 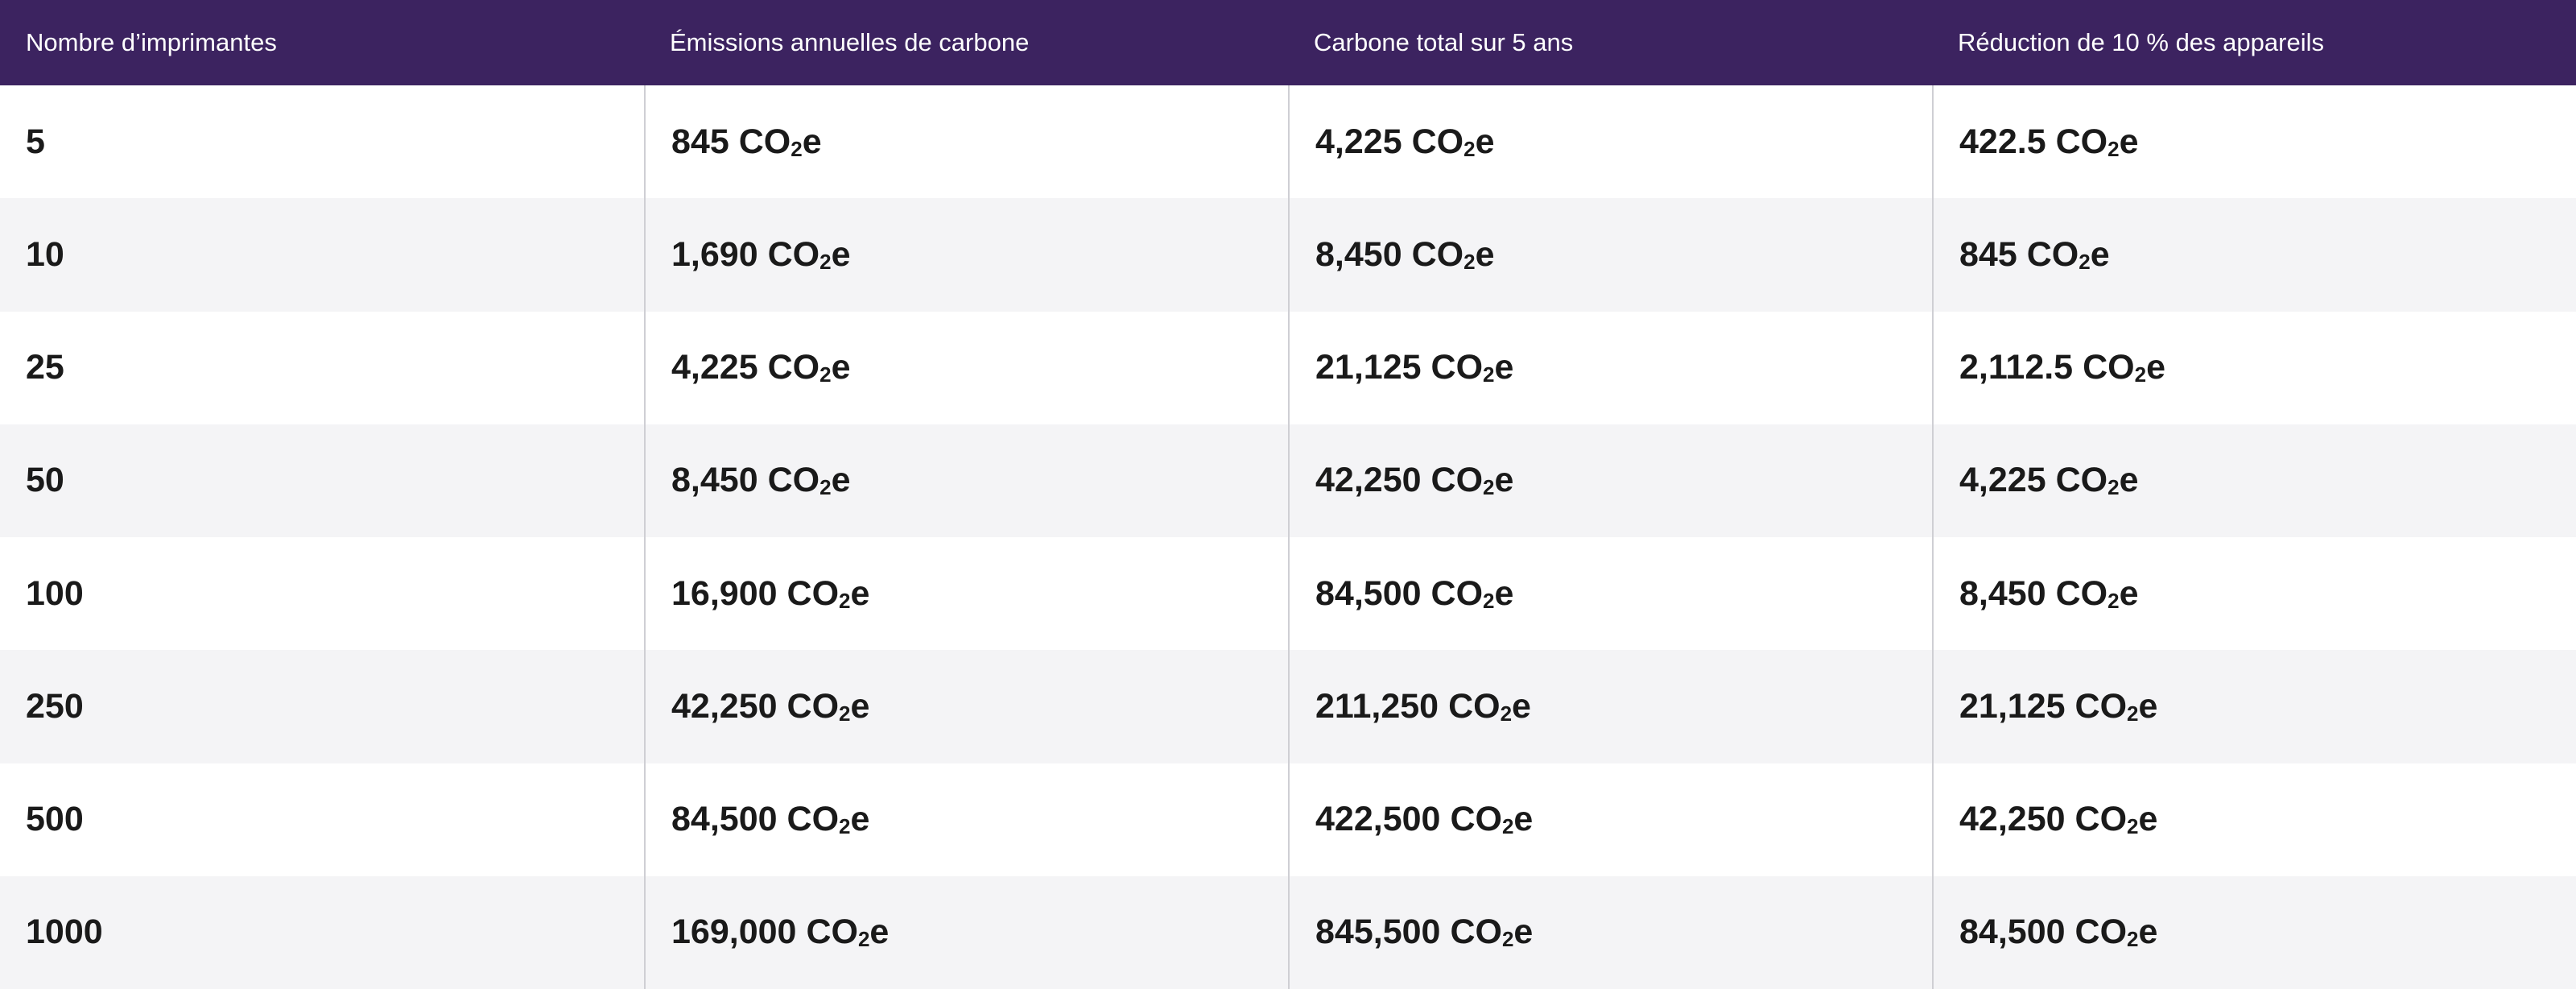 I want to click on cell-five-year-total: 8,450 CO2e, so click(x=1610, y=255).